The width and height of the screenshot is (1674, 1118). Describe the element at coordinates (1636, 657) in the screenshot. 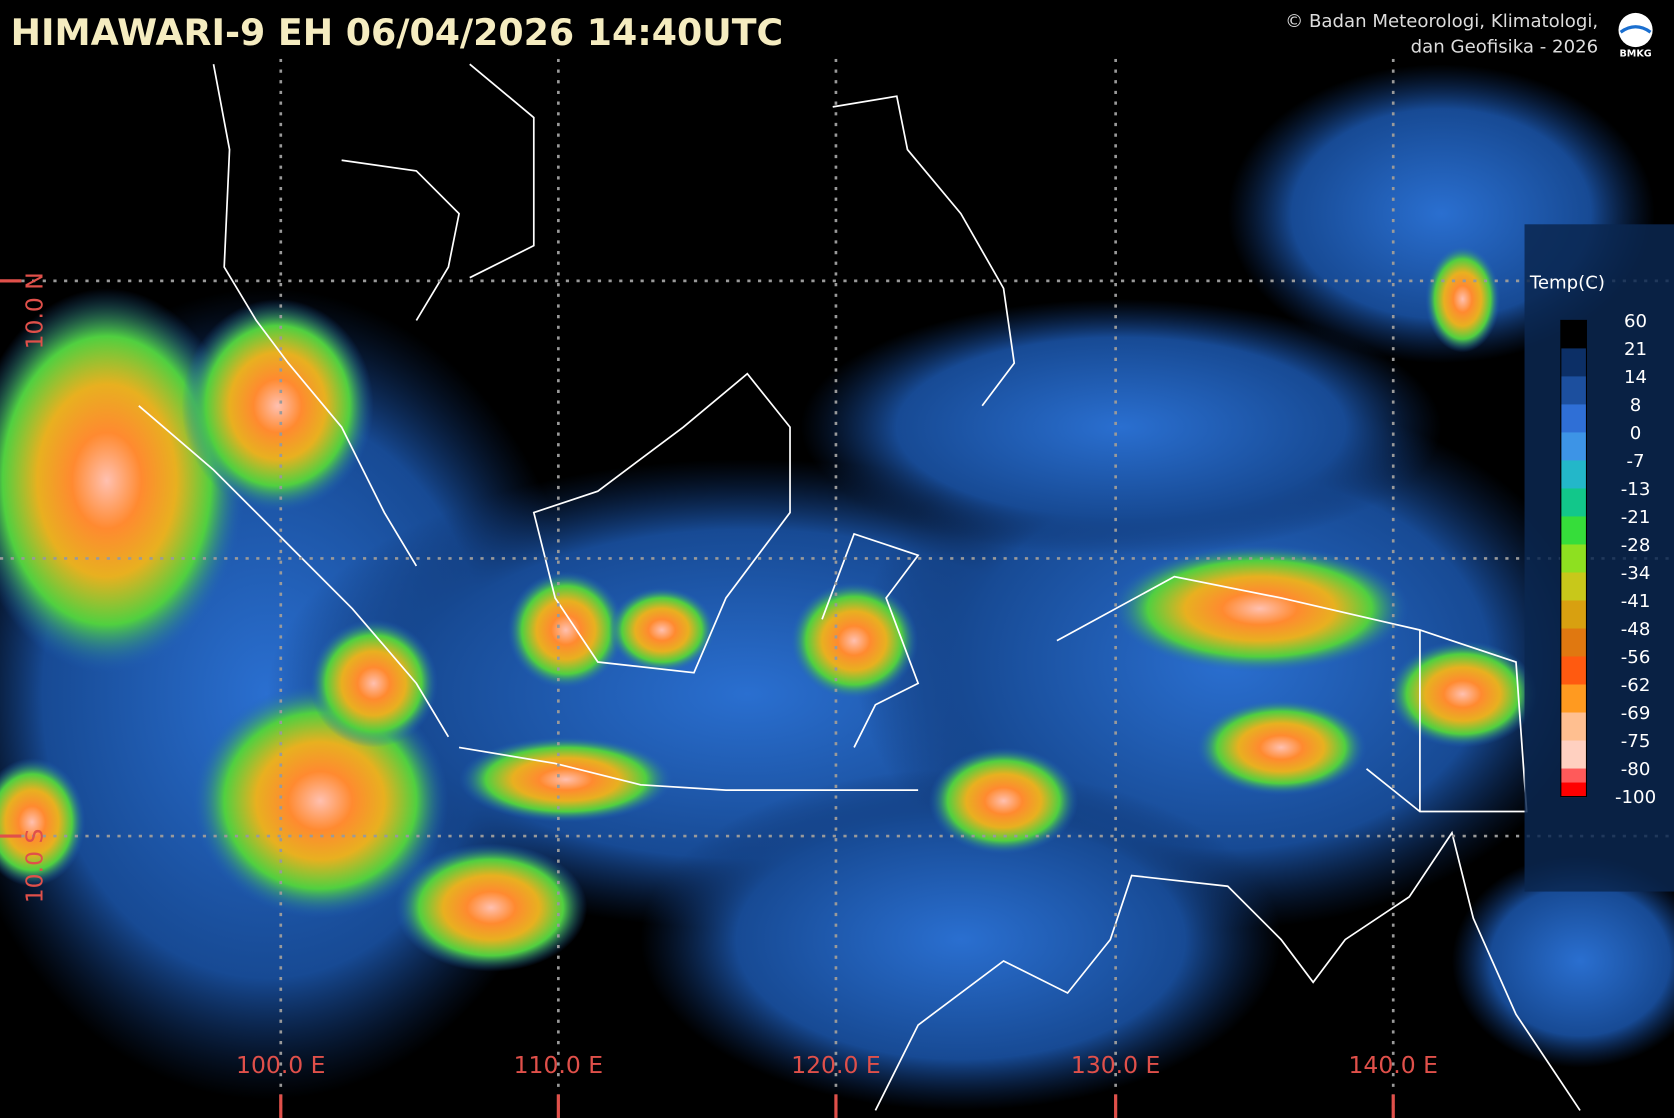

I see `legend-tick-label: -56` at that location.